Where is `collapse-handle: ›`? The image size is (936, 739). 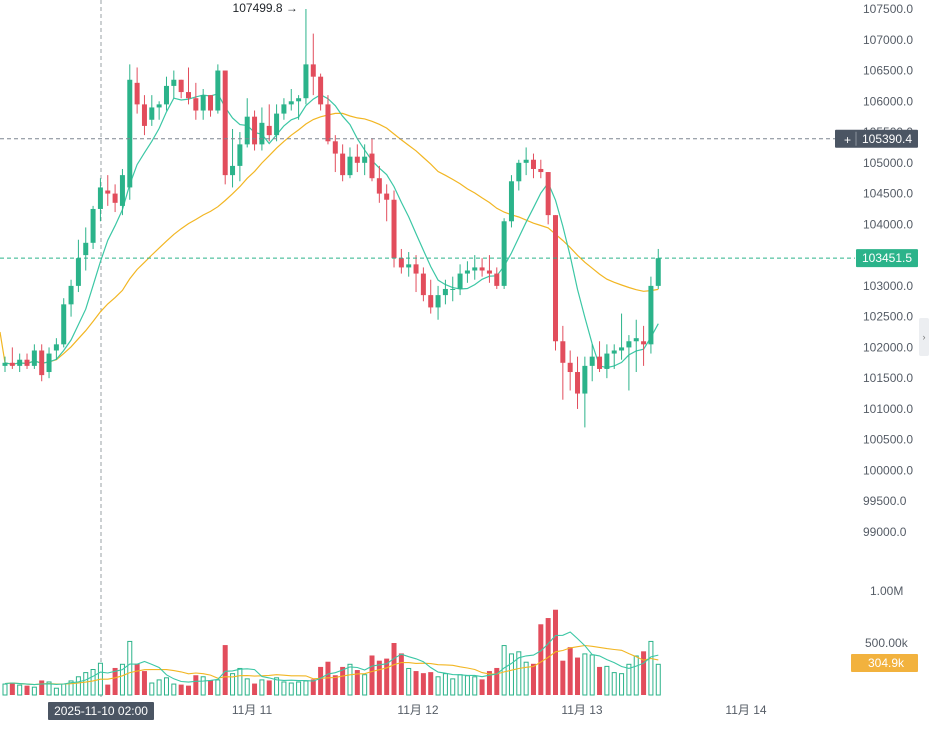
collapse-handle: › is located at coordinates (924, 337).